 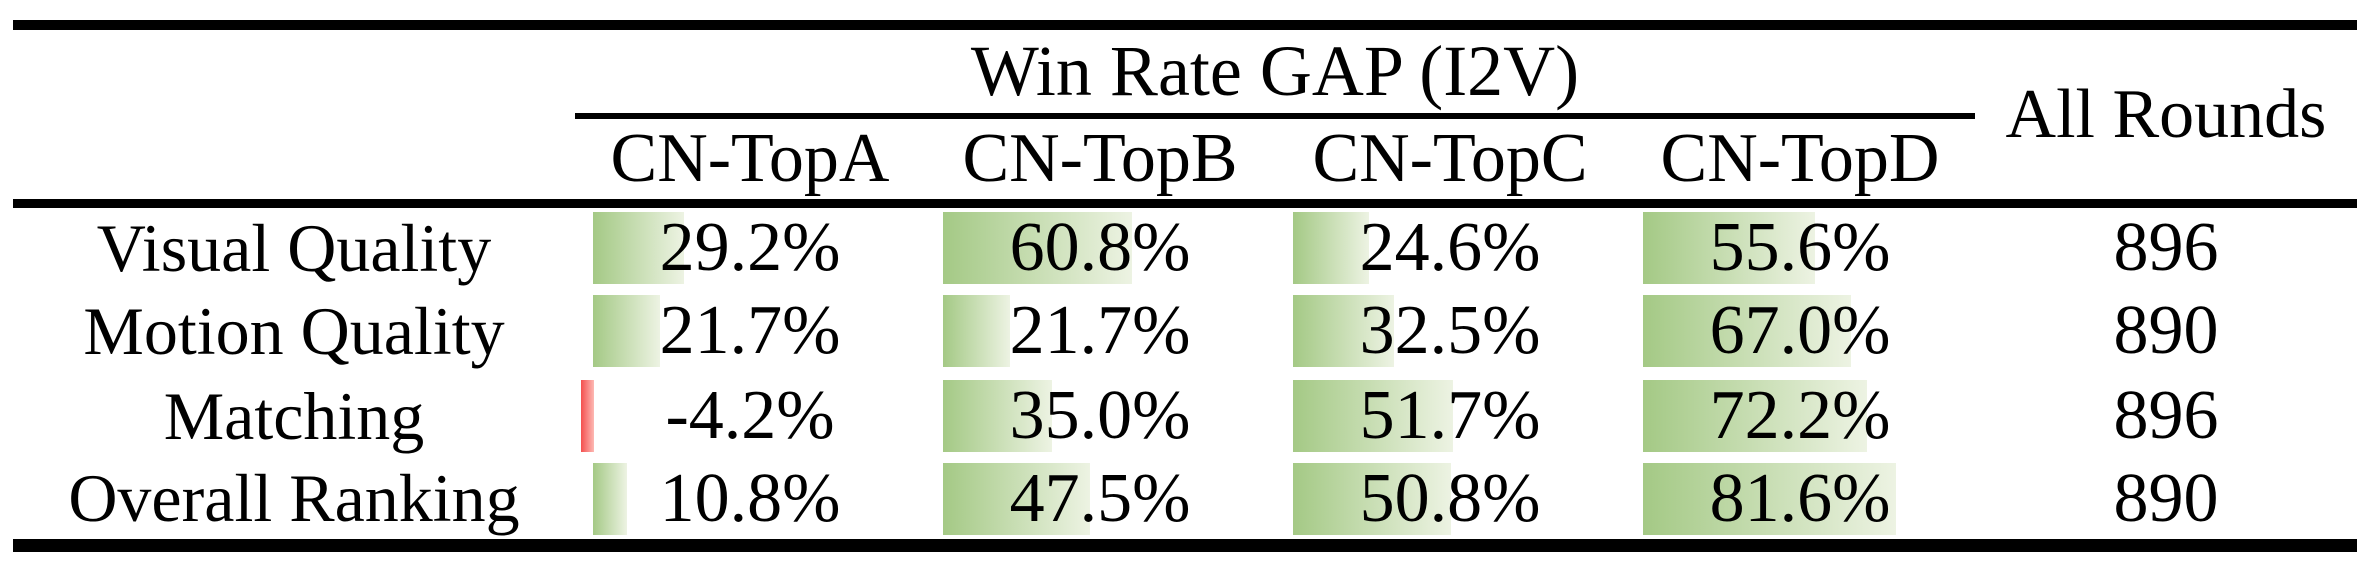 I want to click on cell-value: 50.8%, so click(x=1450, y=498).